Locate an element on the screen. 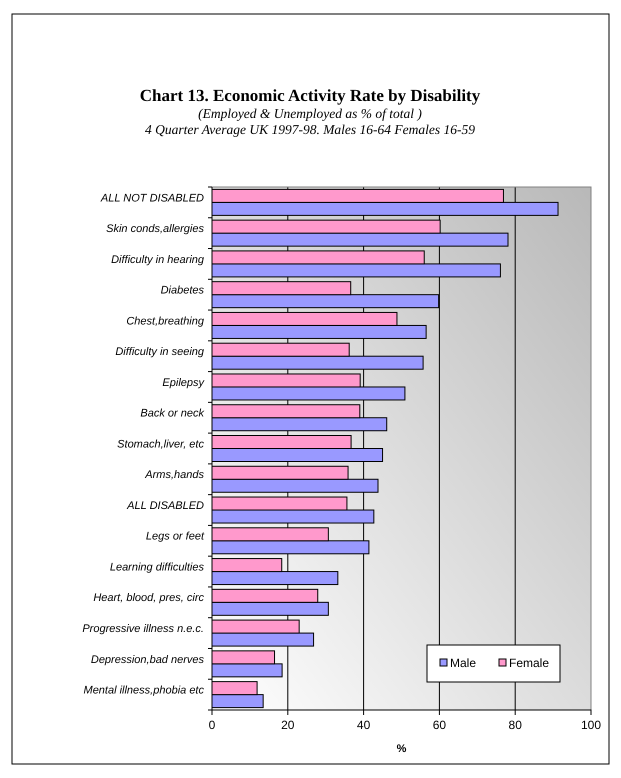 Image resolution: width=621 pixels, height=778 pixels. y-tick-label: Back or neck is located at coordinates (172, 414).